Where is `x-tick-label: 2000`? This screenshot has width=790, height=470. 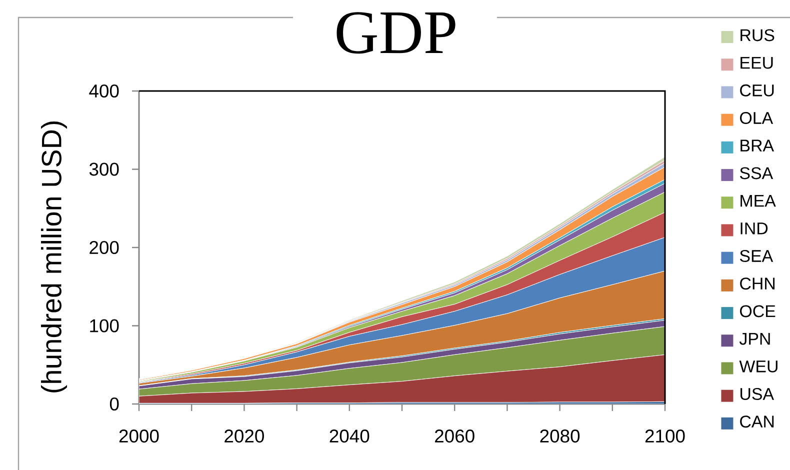
x-tick-label: 2000 is located at coordinates (139, 436).